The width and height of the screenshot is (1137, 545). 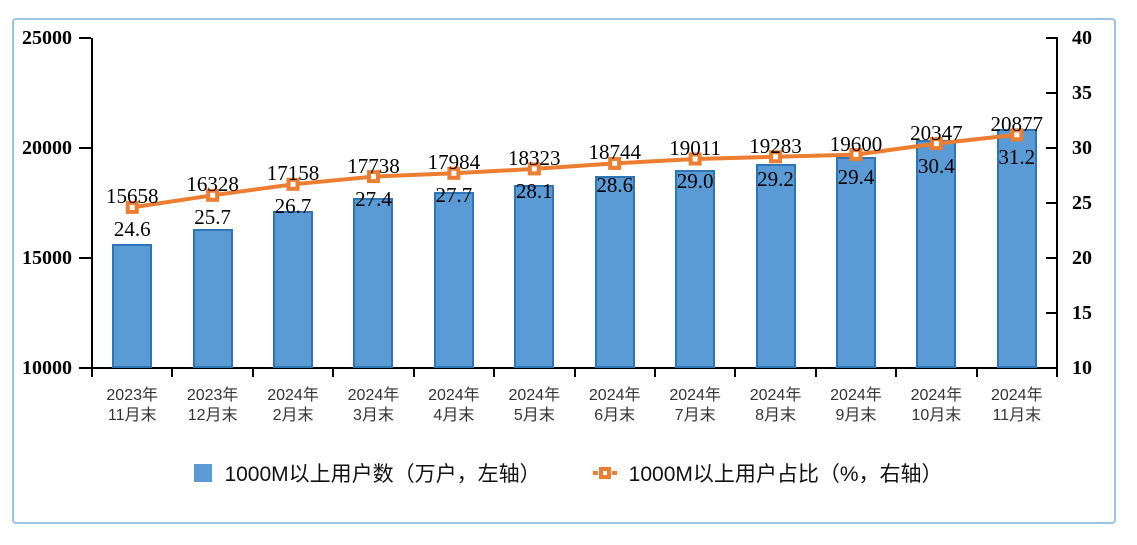 I want to click on x-axis-category-line: 5月末, so click(x=534, y=415).